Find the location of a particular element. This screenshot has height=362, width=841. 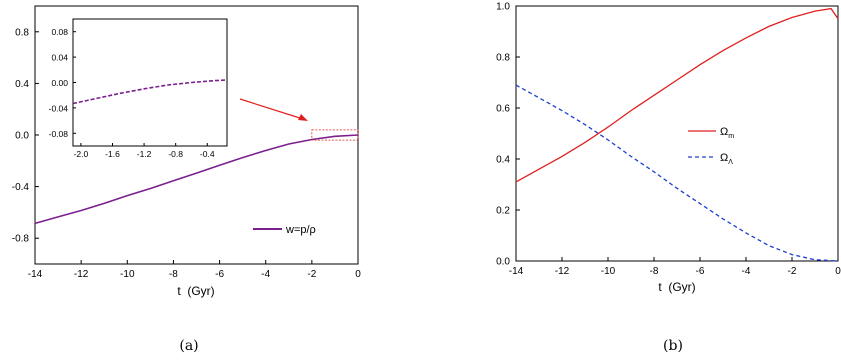

x-axis-label-b: t (Gyr) is located at coordinates (676, 287).